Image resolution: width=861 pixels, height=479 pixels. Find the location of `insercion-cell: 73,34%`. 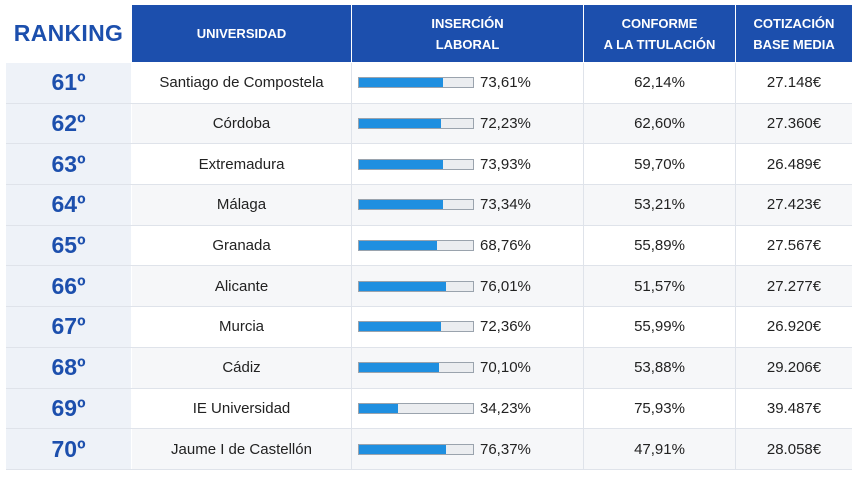

insercion-cell: 73,34% is located at coordinates (468, 205).